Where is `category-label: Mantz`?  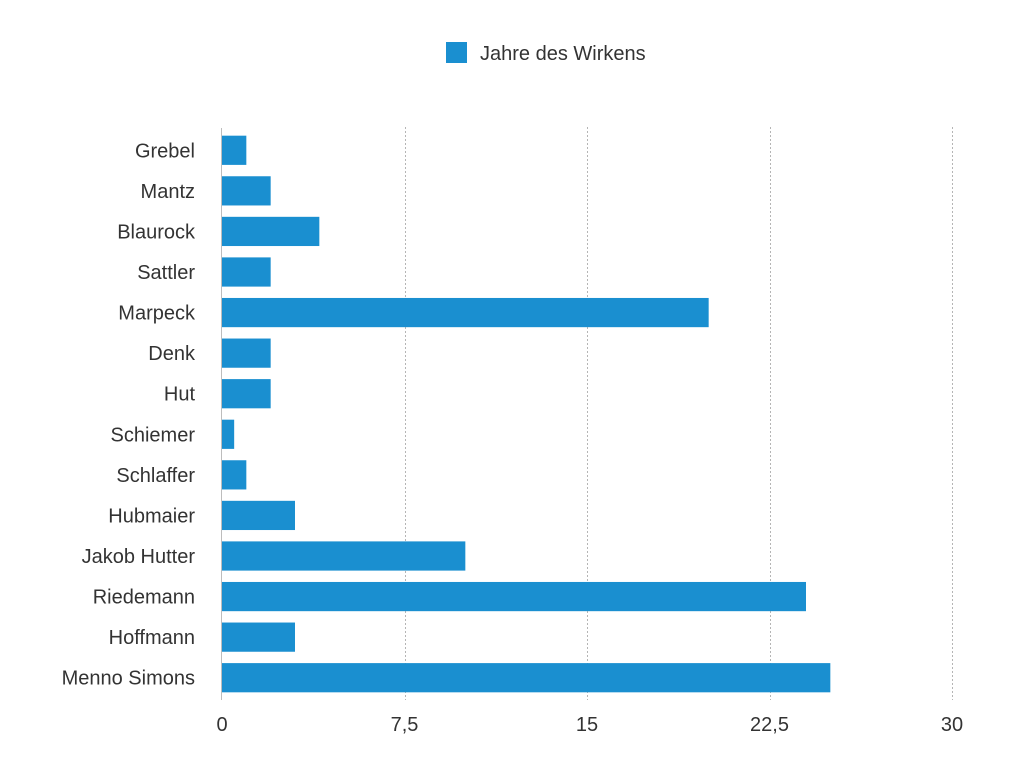
category-label: Mantz is located at coordinates (168, 192).